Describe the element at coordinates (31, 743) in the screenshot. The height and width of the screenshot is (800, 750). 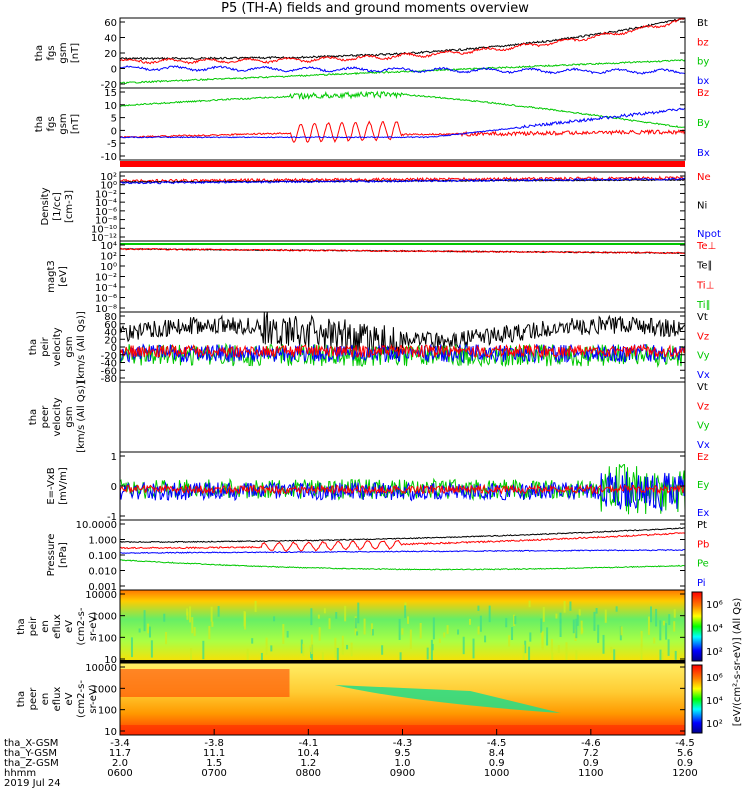
I see `footer-label-x: tha_X-GSM` at that location.